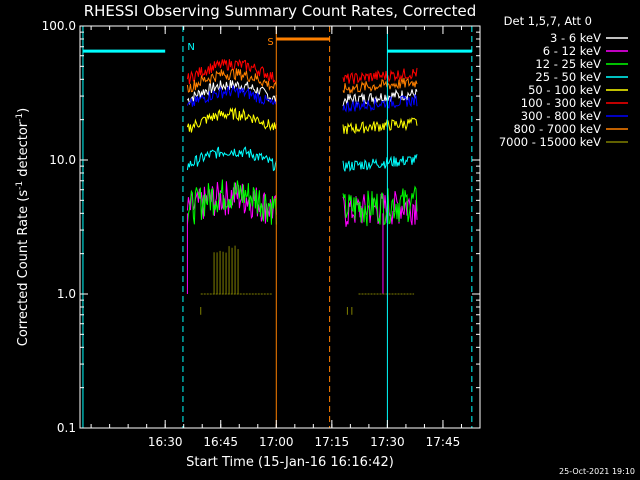 The height and width of the screenshot is (480, 640). I want to click on x-tick-label: 16:45, so click(220, 442).